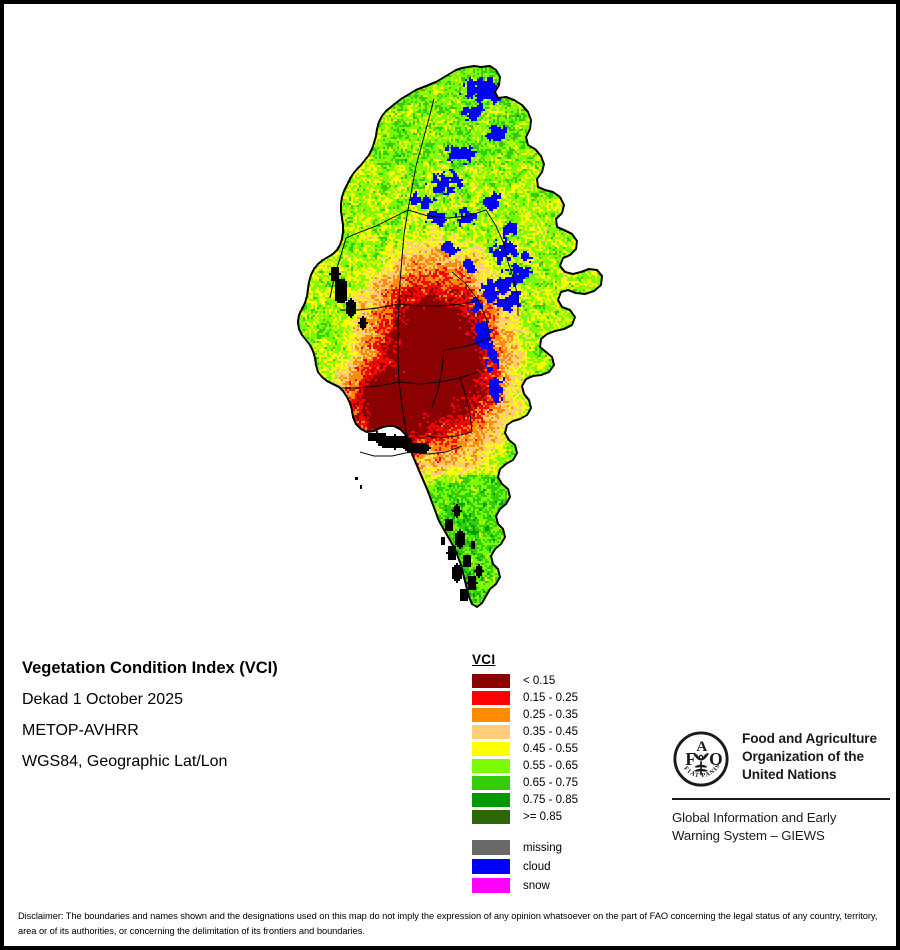 The height and width of the screenshot is (950, 900). Describe the element at coordinates (550, 732) in the screenshot. I see `legend-class-label: 0.35 - 0.45` at that location.